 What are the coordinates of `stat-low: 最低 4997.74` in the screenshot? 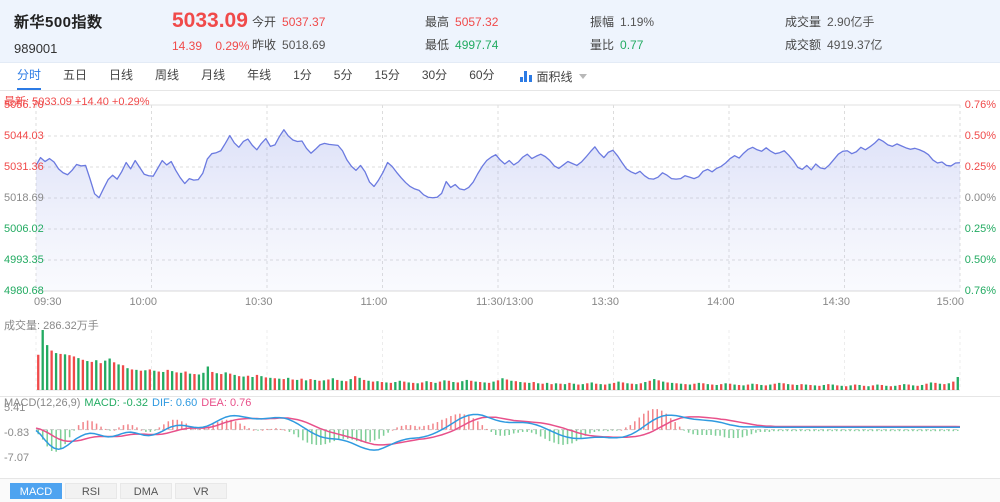 It's located at (461, 50).